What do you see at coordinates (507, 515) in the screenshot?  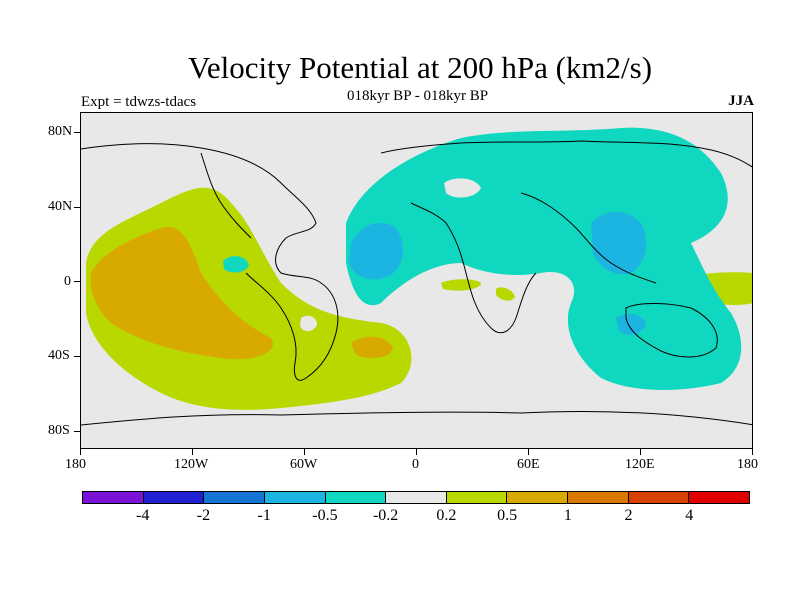 I see `colorbar-label: 0.5` at bounding box center [507, 515].